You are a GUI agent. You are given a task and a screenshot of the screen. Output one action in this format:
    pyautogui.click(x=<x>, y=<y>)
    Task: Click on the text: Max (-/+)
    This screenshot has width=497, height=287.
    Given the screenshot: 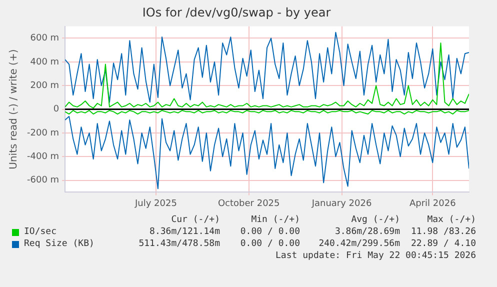 What is the action you would take?
    pyautogui.click(x=451, y=220)
    